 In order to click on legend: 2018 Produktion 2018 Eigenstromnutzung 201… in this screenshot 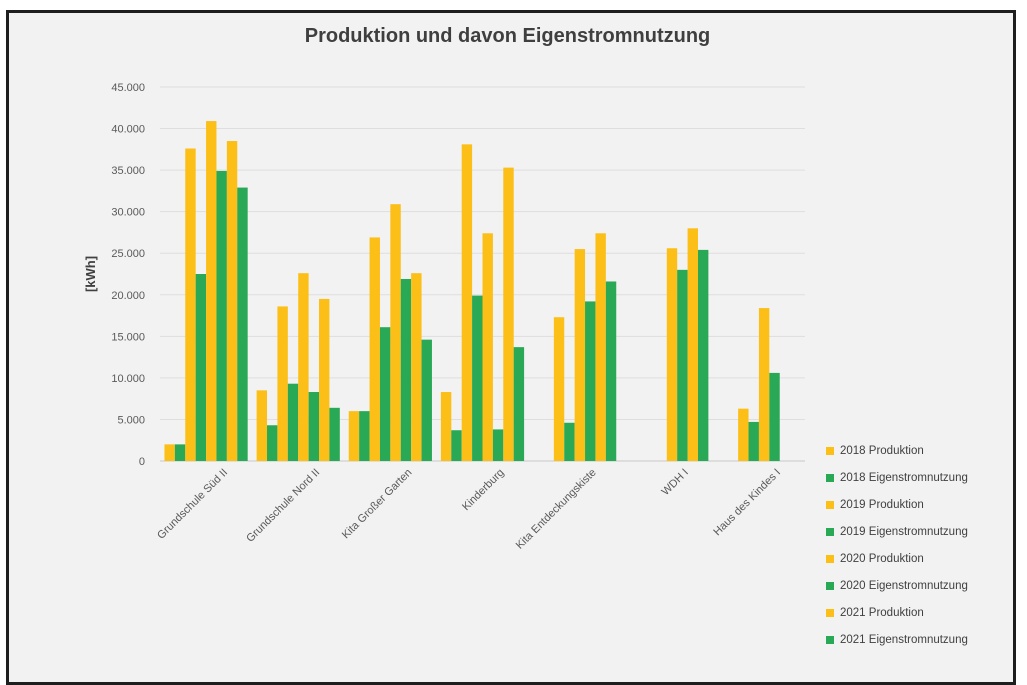, I will do `click(897, 545)`.